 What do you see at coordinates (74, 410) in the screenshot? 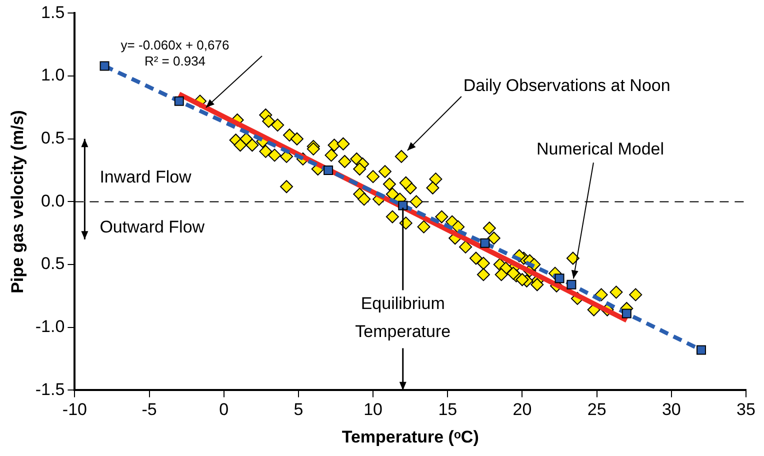
I see `x-tick-label: -10` at bounding box center [74, 410].